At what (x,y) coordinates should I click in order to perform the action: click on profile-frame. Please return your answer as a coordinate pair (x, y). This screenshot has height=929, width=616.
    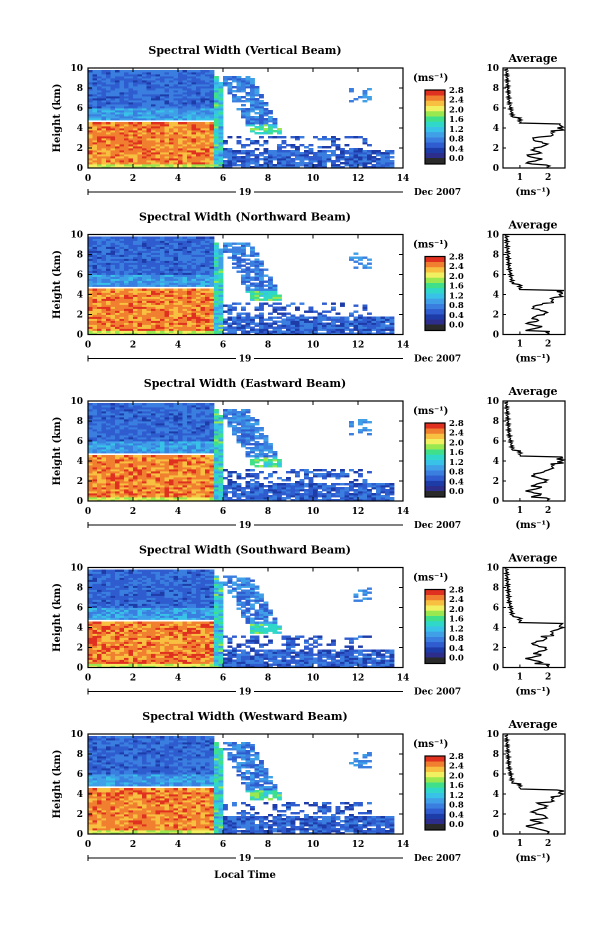
    Looking at the image, I should click on (534, 118).